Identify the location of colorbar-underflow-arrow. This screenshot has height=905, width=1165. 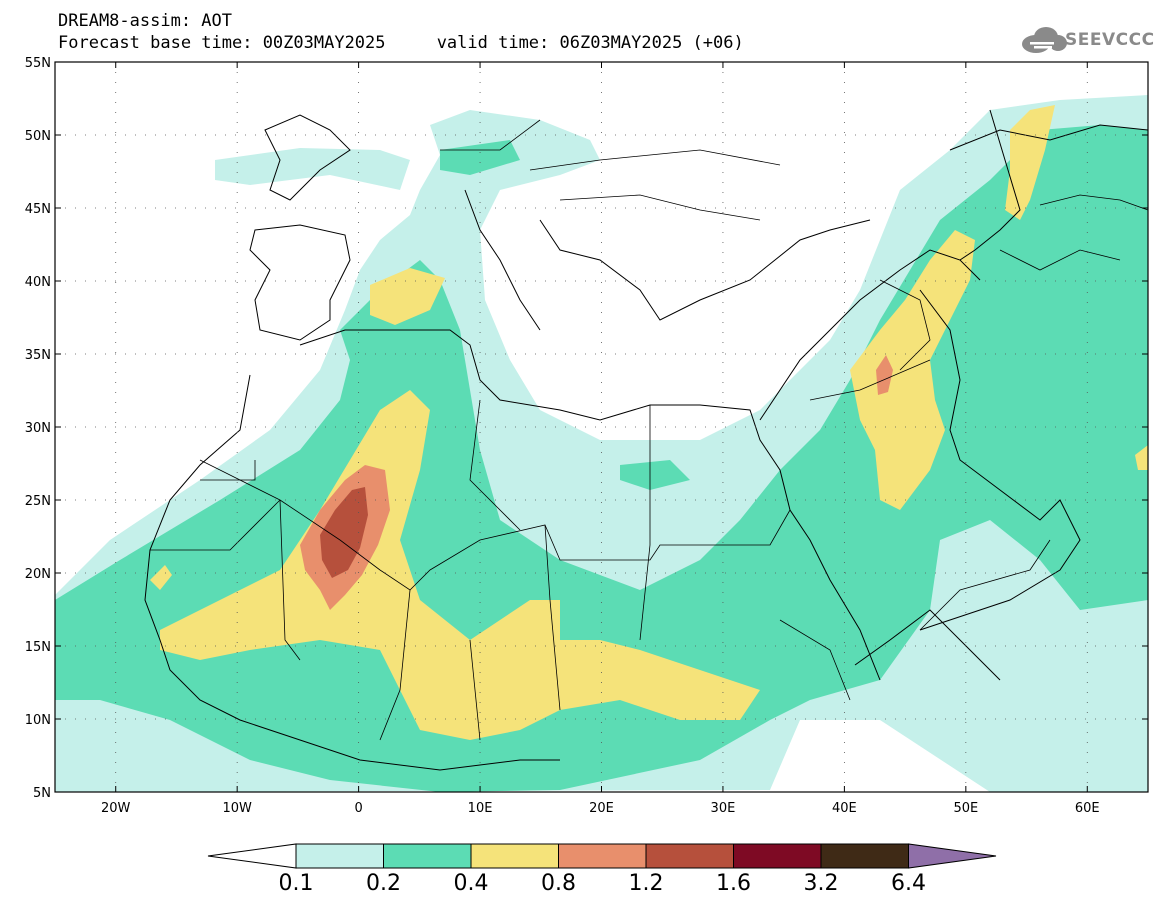
(252, 856).